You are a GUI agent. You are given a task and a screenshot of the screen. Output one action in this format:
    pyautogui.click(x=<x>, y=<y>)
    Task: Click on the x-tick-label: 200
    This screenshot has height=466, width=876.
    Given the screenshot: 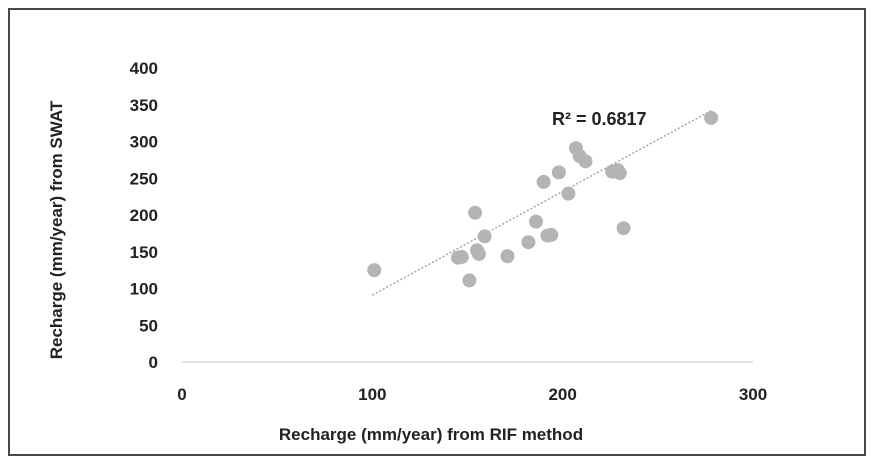 What is the action you would take?
    pyautogui.click(x=562, y=394)
    